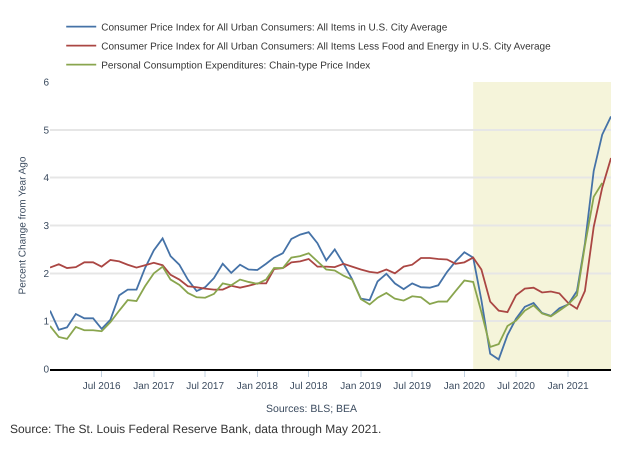  I want to click on x-tick-label: Jul 2017, so click(205, 386).